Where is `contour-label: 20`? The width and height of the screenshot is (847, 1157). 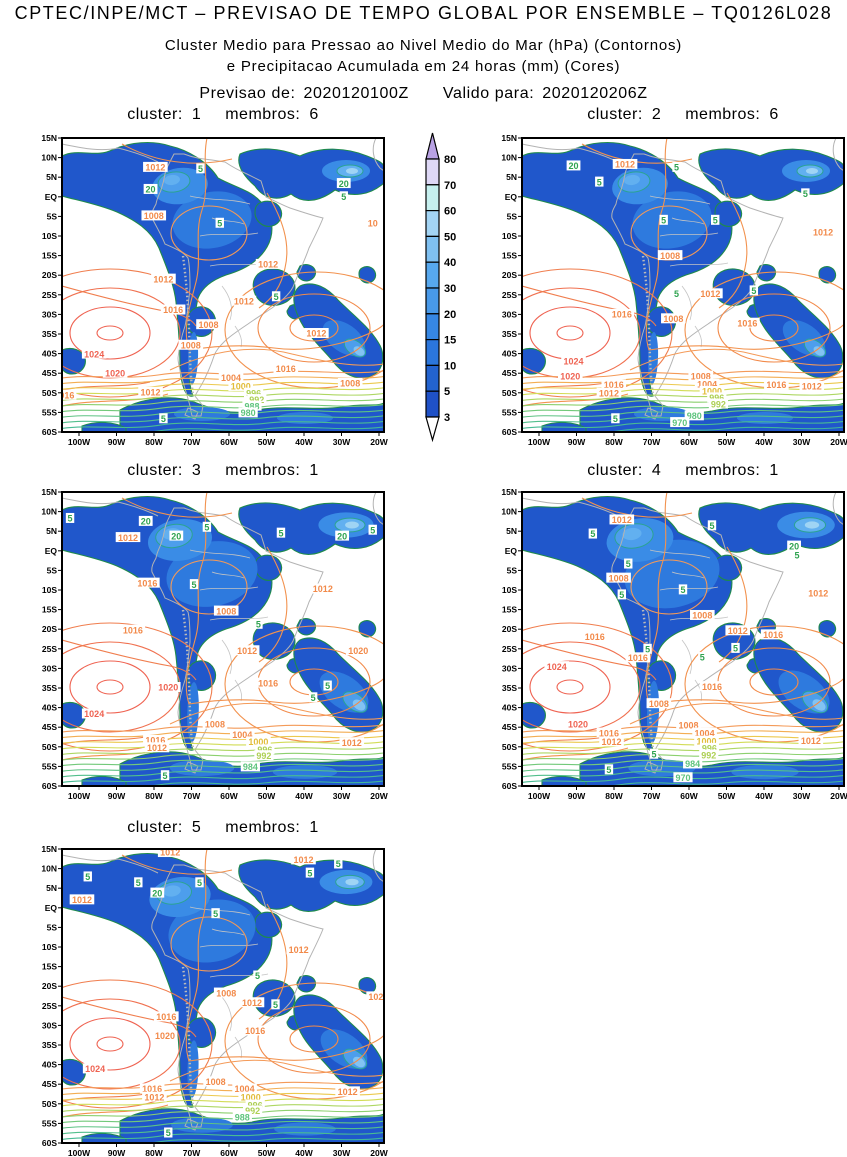 contour-label: 20 is located at coordinates (146, 522).